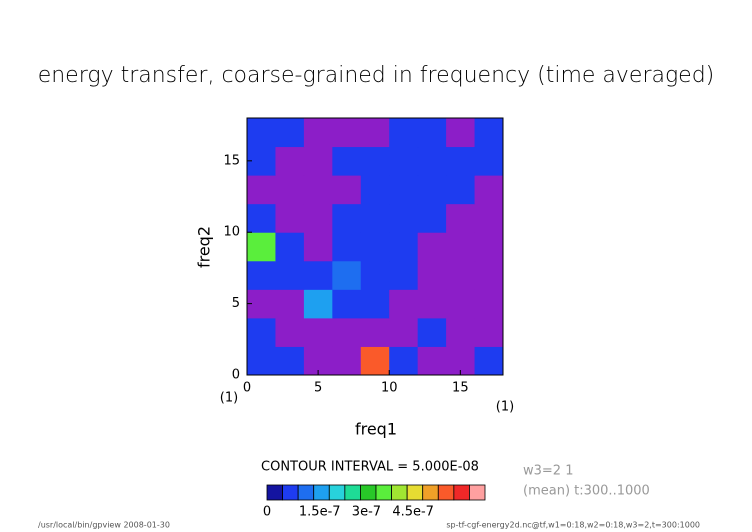 This screenshot has width=752, height=532. I want to click on colorbar-label: 3e-7, so click(366, 512).